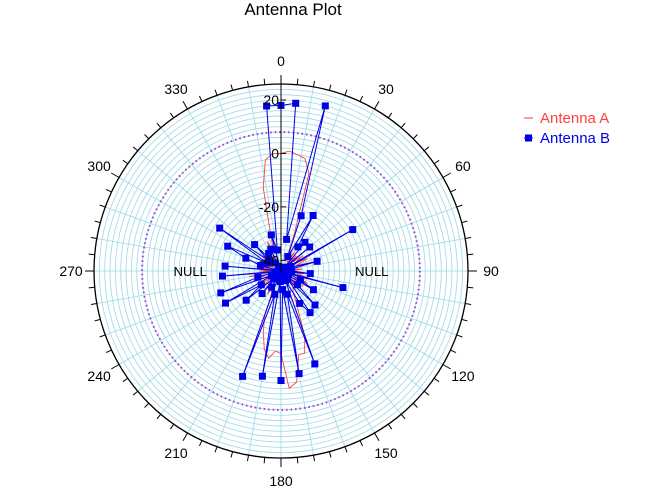  I want to click on angle-tick-label: 0, so click(281, 61).